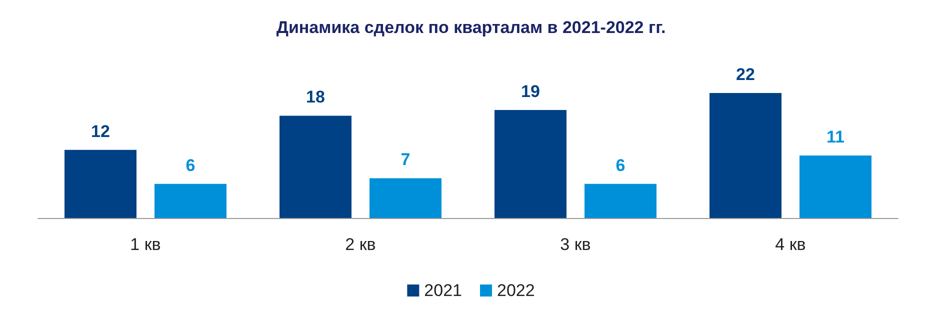 This screenshot has width=942, height=326. Describe the element at coordinates (790, 244) in the screenshot. I see `x-tick-label: 4 кв` at that location.